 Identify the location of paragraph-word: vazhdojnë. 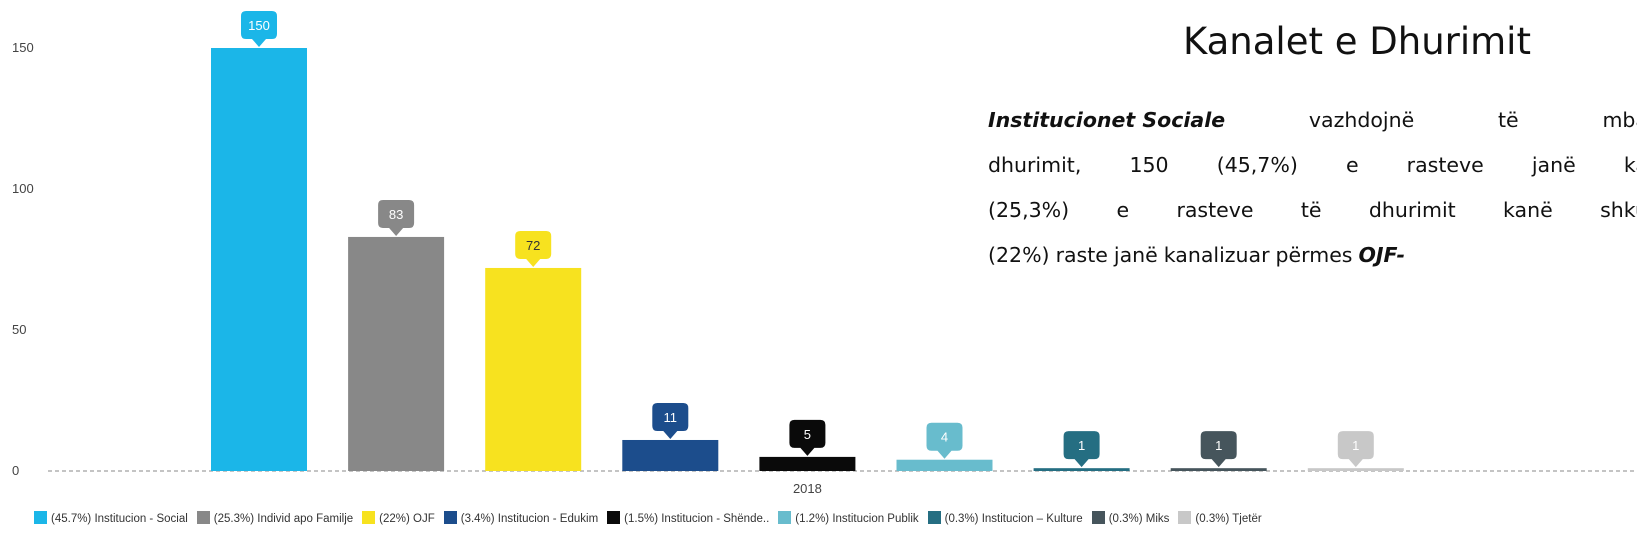
(1361, 120).